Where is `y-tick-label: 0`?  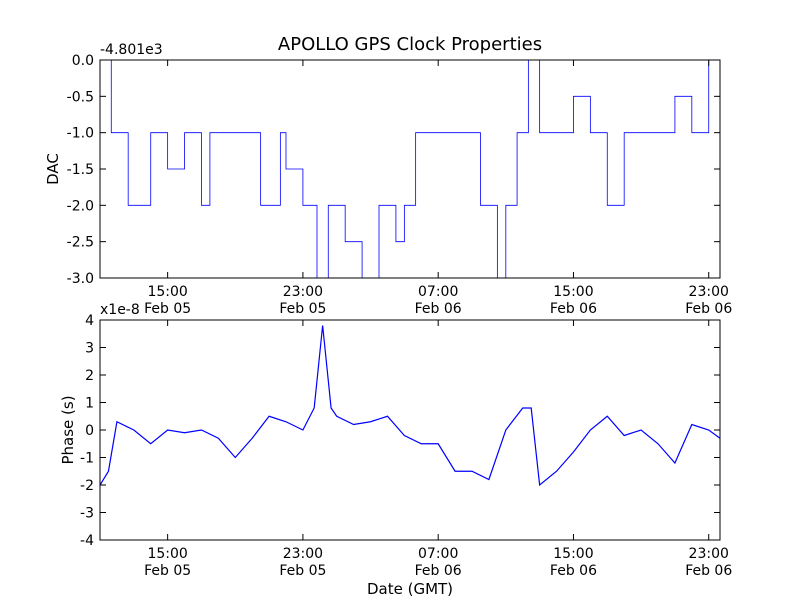
y-tick-label: 0 is located at coordinates (89, 431).